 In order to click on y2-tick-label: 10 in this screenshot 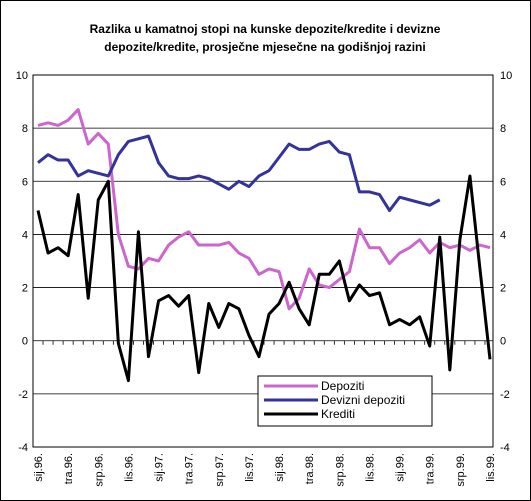, I will do `click(506, 76)`.